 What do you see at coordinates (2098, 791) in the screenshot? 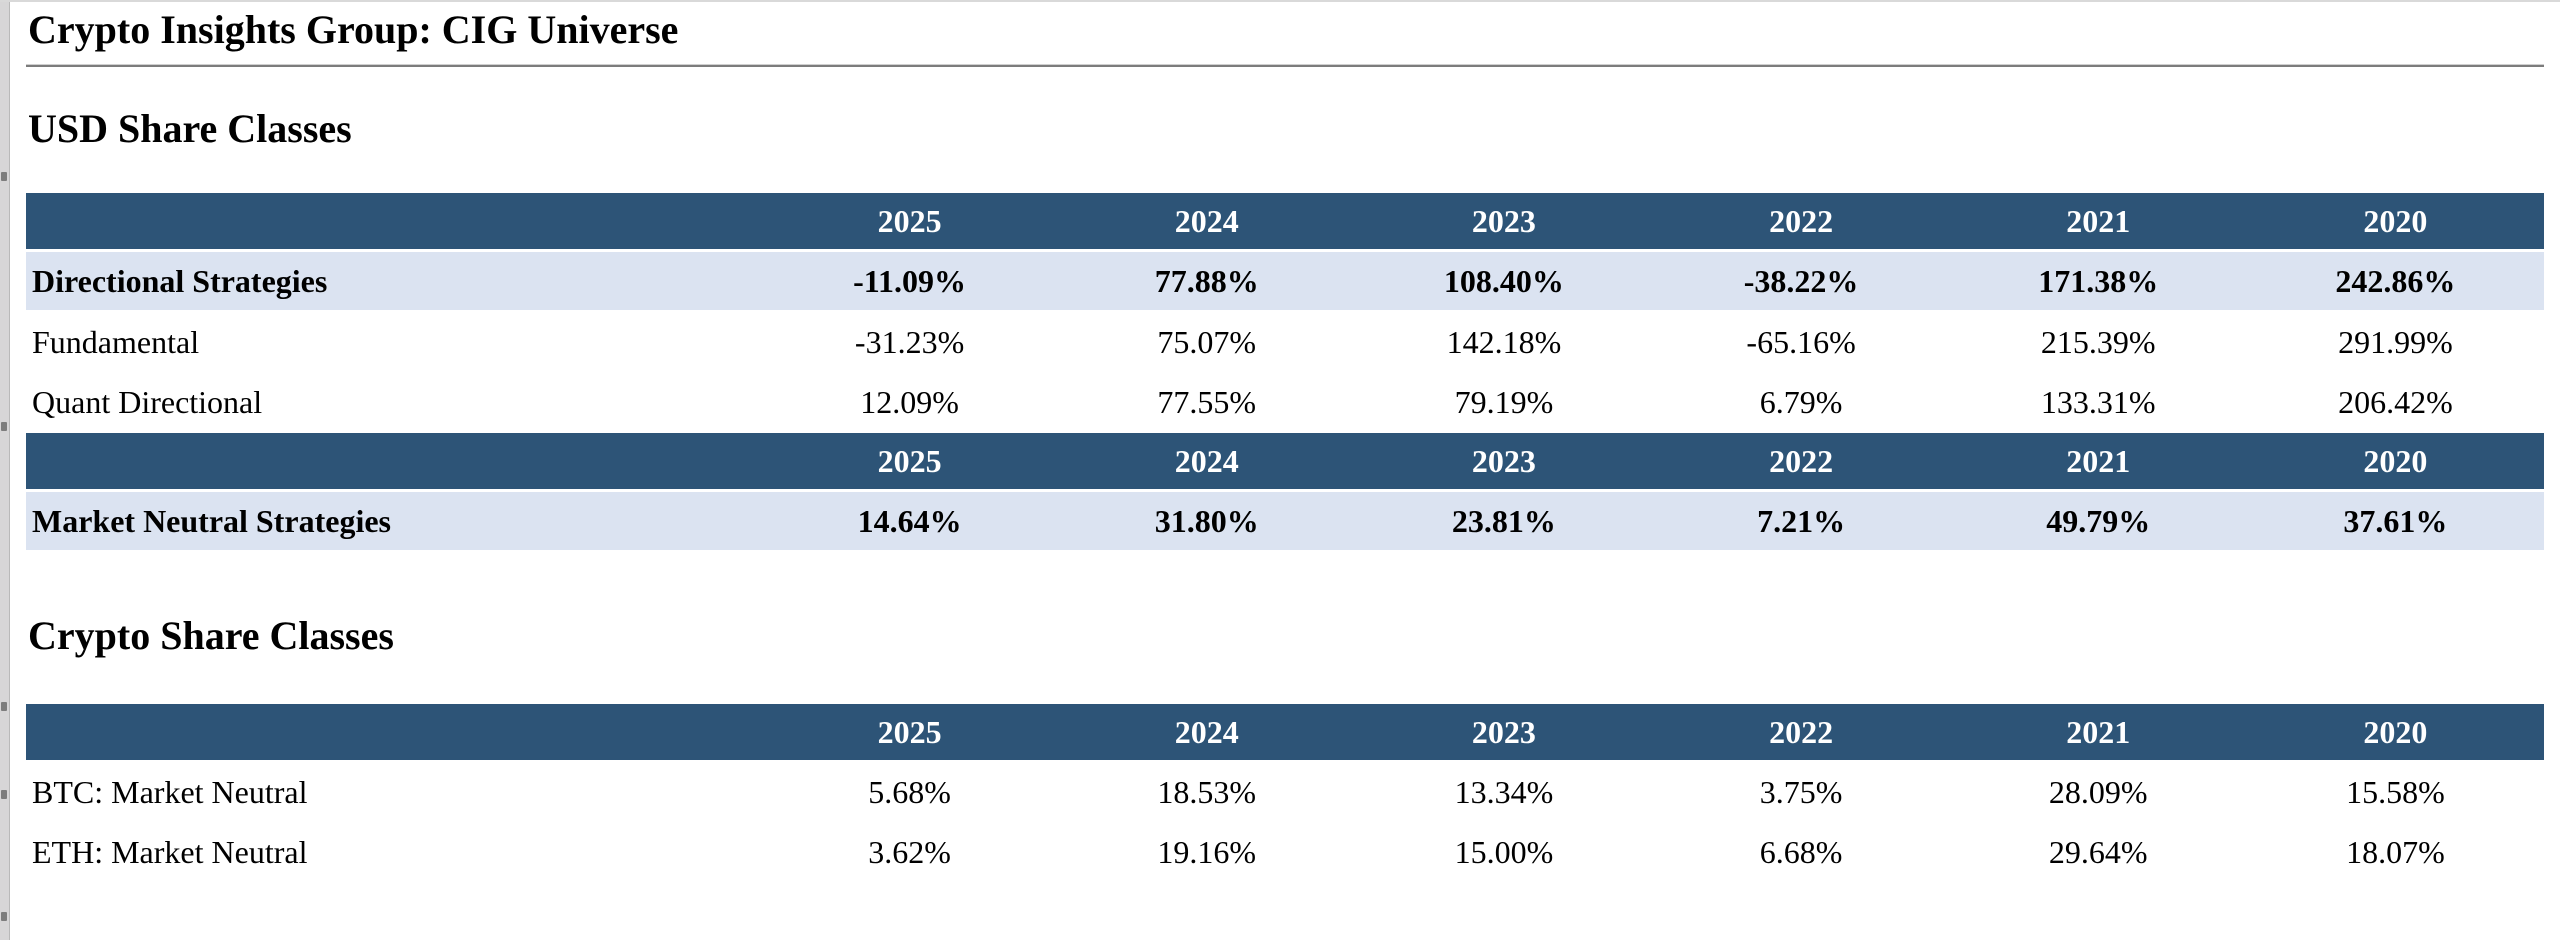
I see `cell-value: 28.09%` at bounding box center [2098, 791].